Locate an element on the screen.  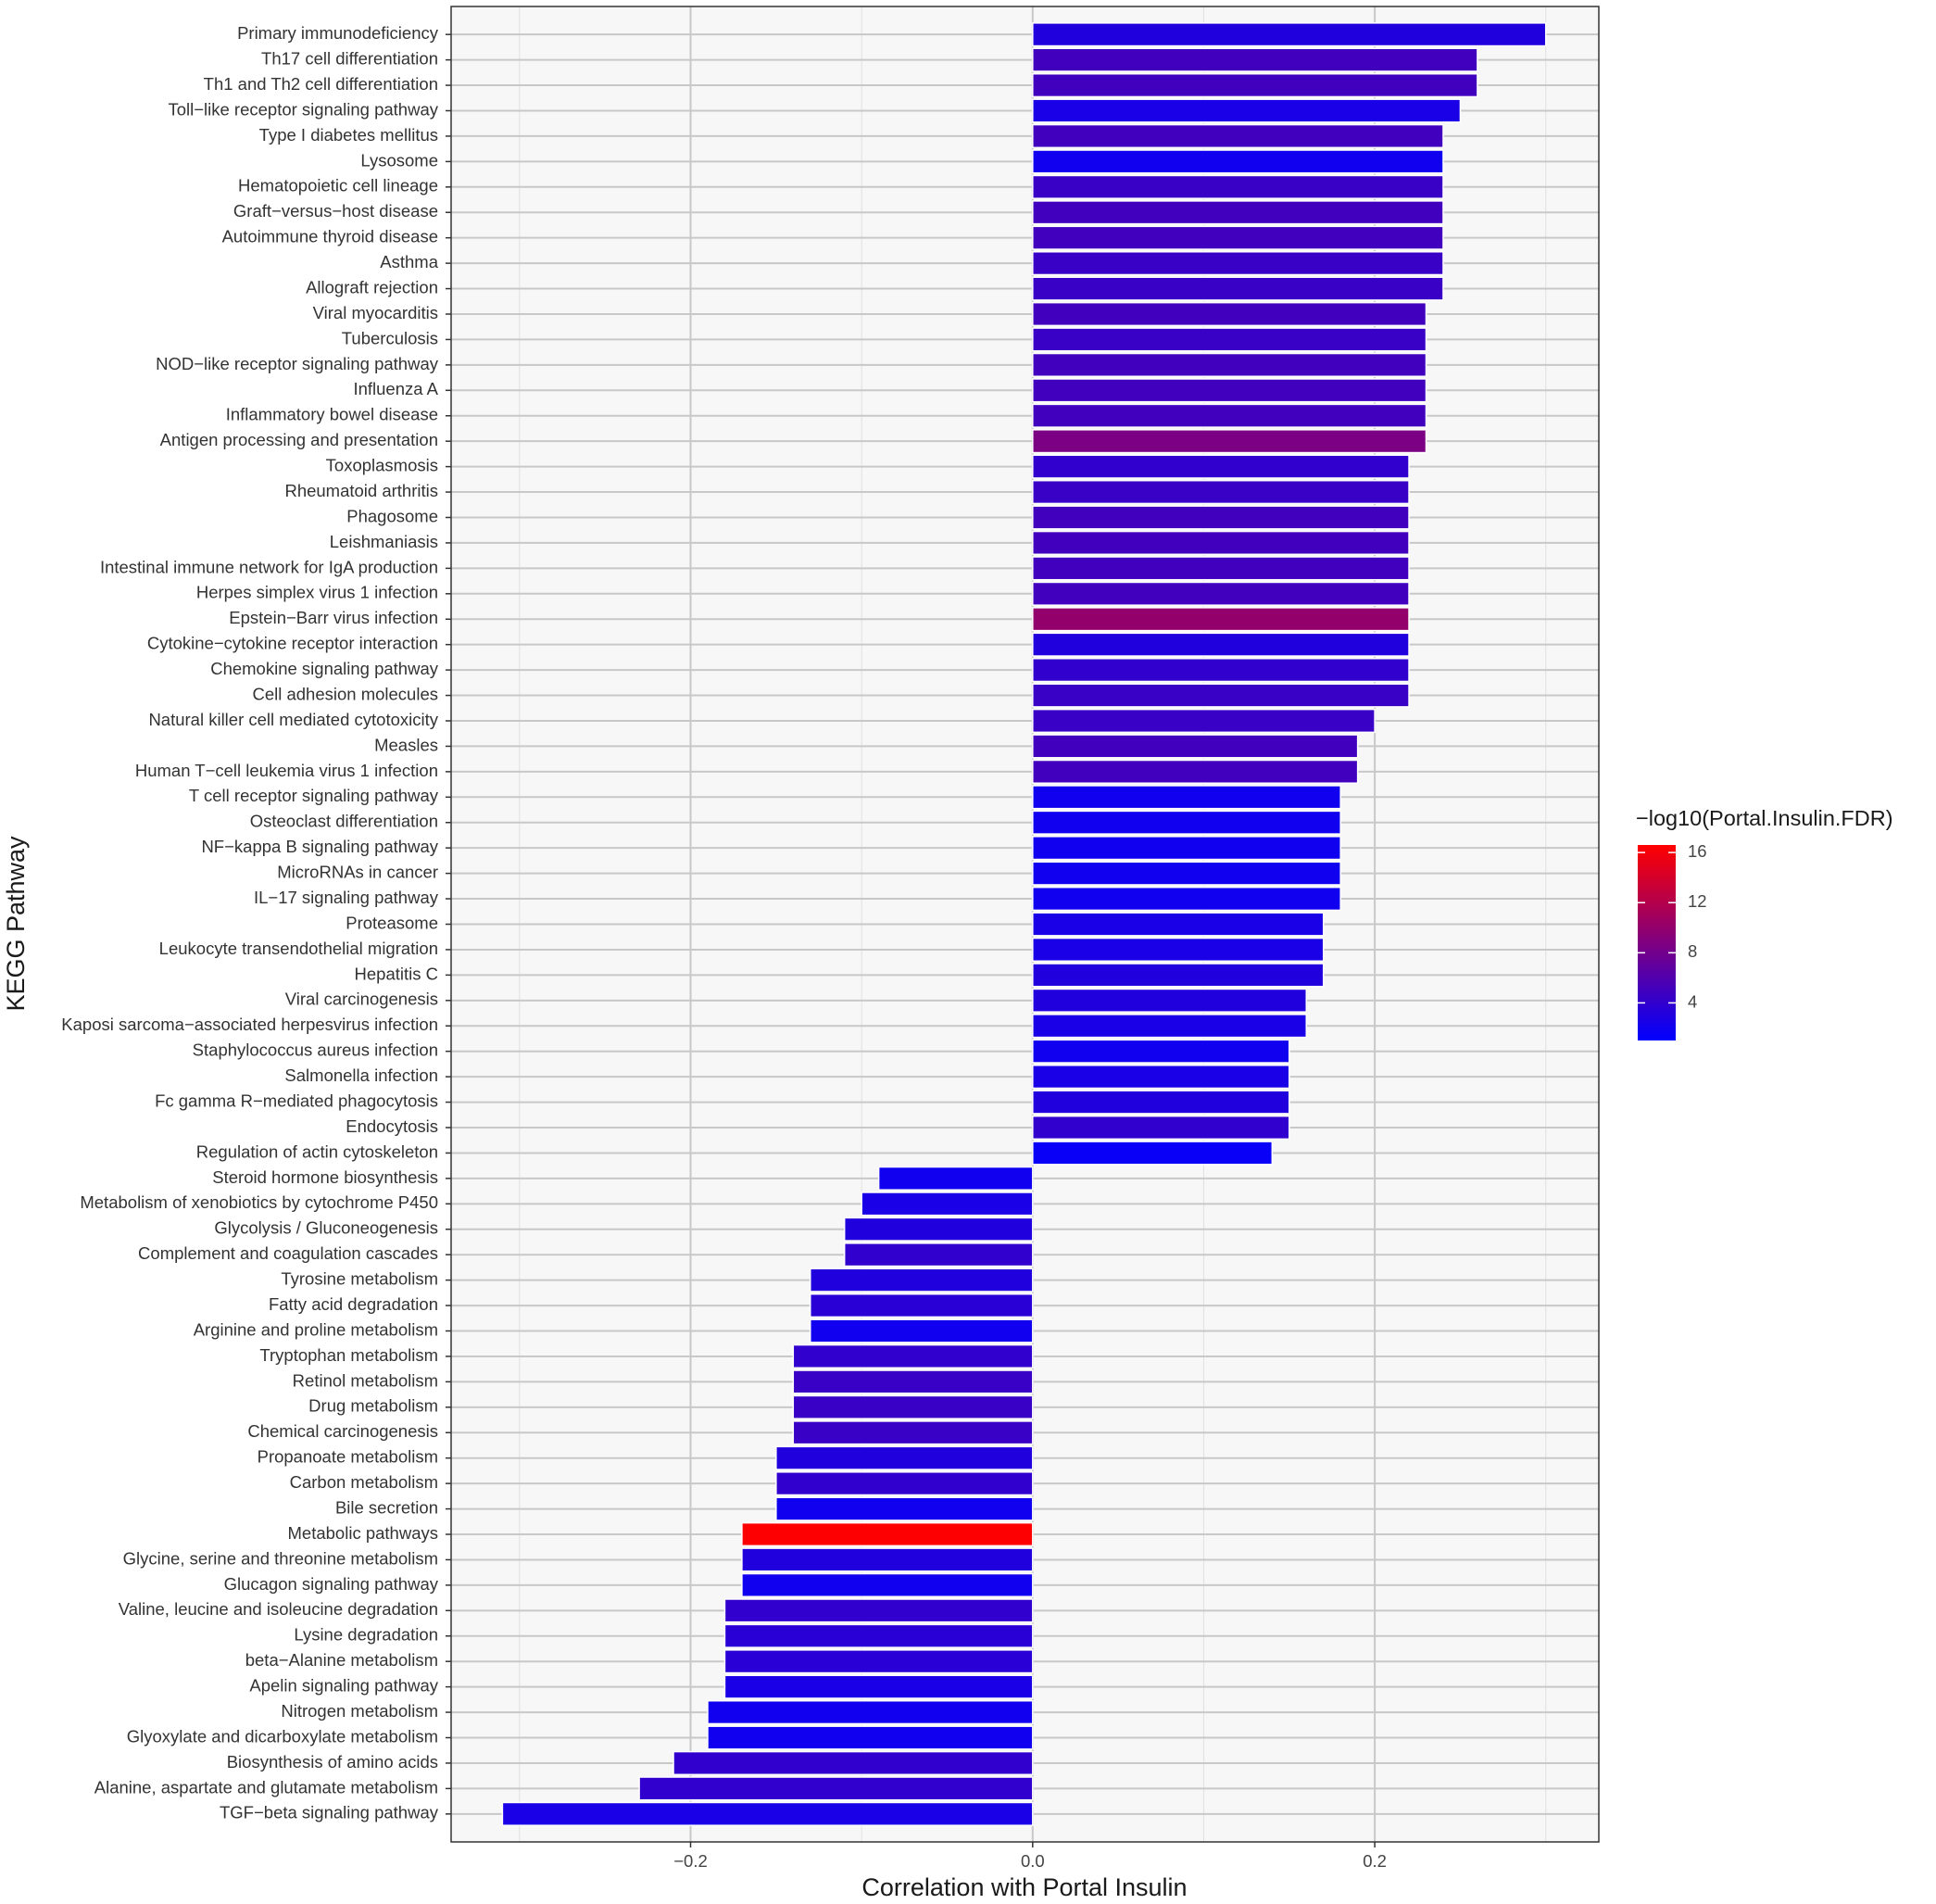
y-tick-label: Graft−versus−host disease is located at coordinates (335, 211).